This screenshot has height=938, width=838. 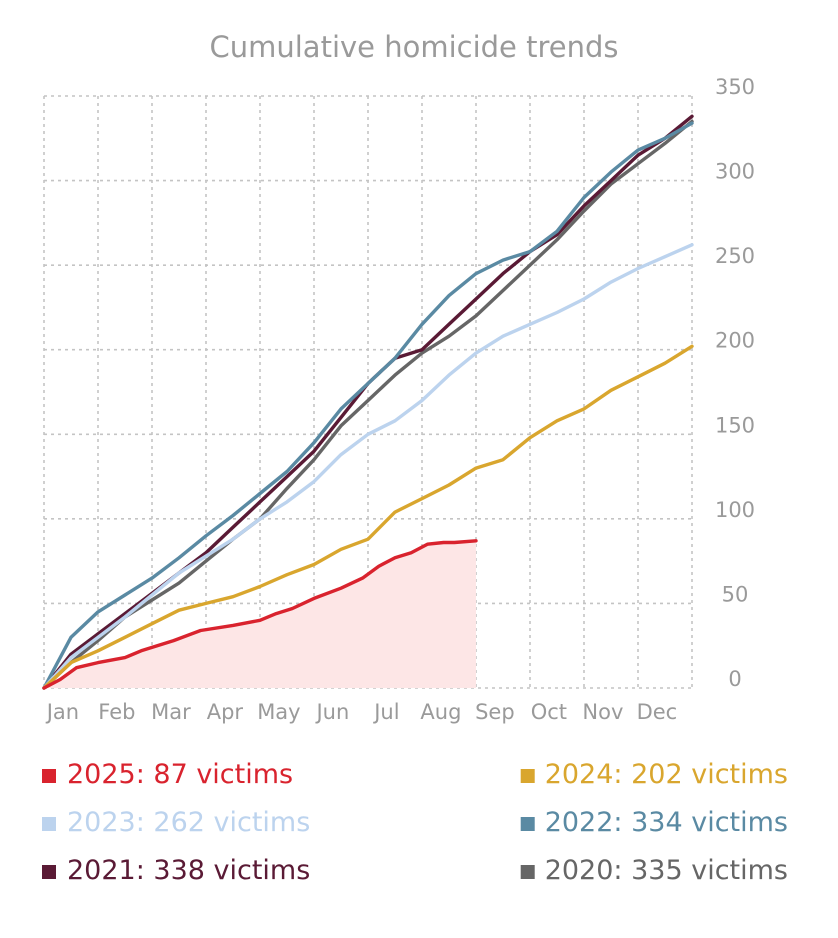 I want to click on area-layer, so click(x=260, y=614).